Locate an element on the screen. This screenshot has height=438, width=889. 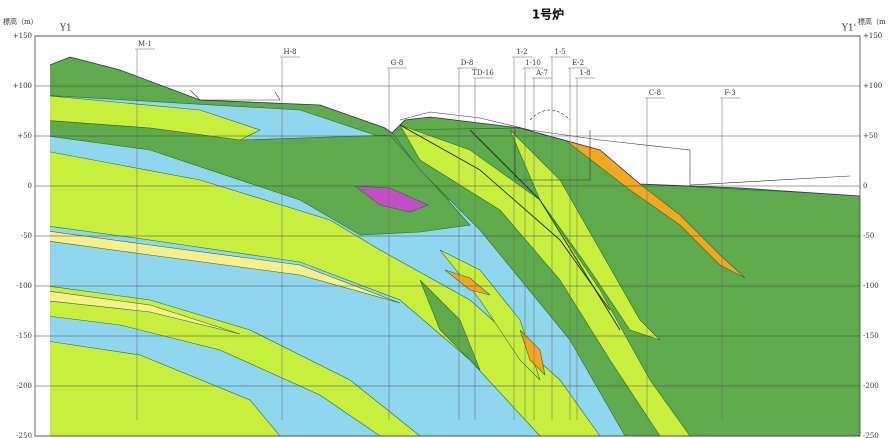
borehole-label: F-3 is located at coordinates (729, 93).